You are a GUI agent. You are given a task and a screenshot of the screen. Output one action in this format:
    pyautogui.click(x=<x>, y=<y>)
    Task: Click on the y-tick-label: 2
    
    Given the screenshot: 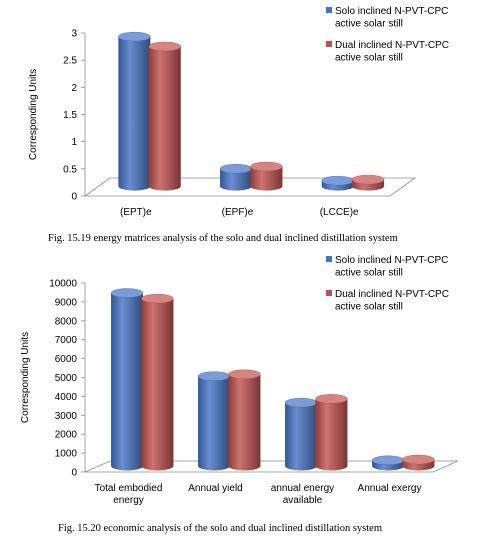 What is the action you would take?
    pyautogui.click(x=74, y=88)
    